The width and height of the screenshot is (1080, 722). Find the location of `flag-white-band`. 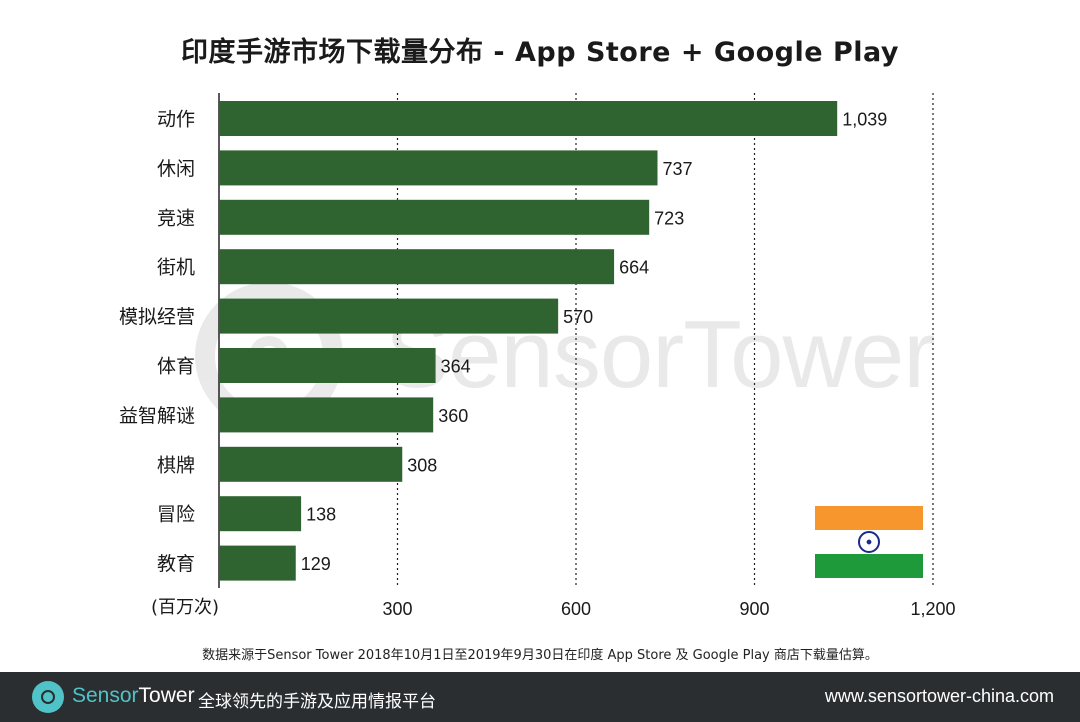

flag-white-band is located at coordinates (869, 542).